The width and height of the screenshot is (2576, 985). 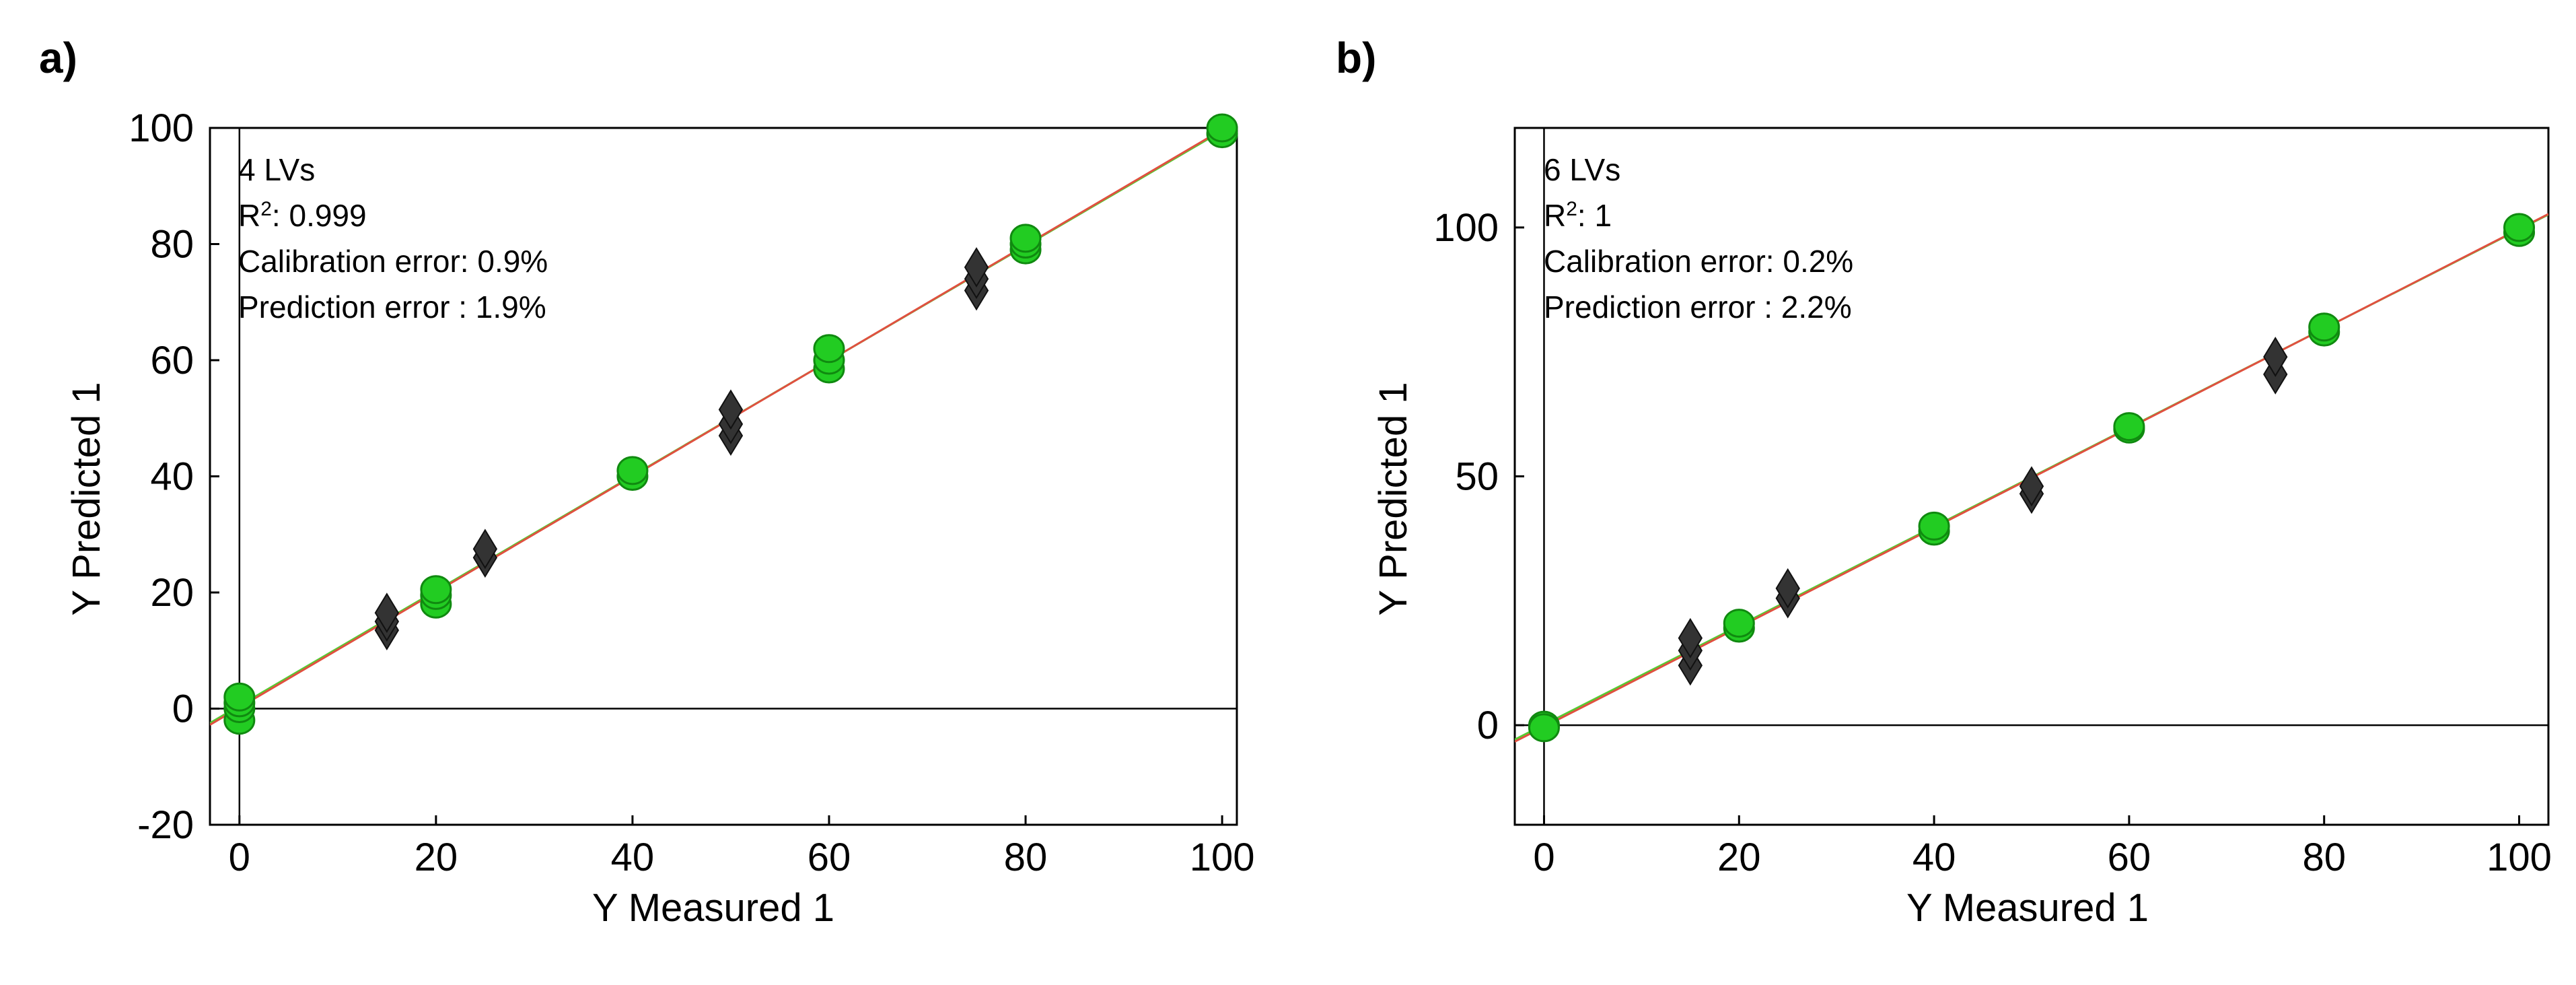 What do you see at coordinates (183, 709) in the screenshot?
I see `y-tick-label-a: 0` at bounding box center [183, 709].